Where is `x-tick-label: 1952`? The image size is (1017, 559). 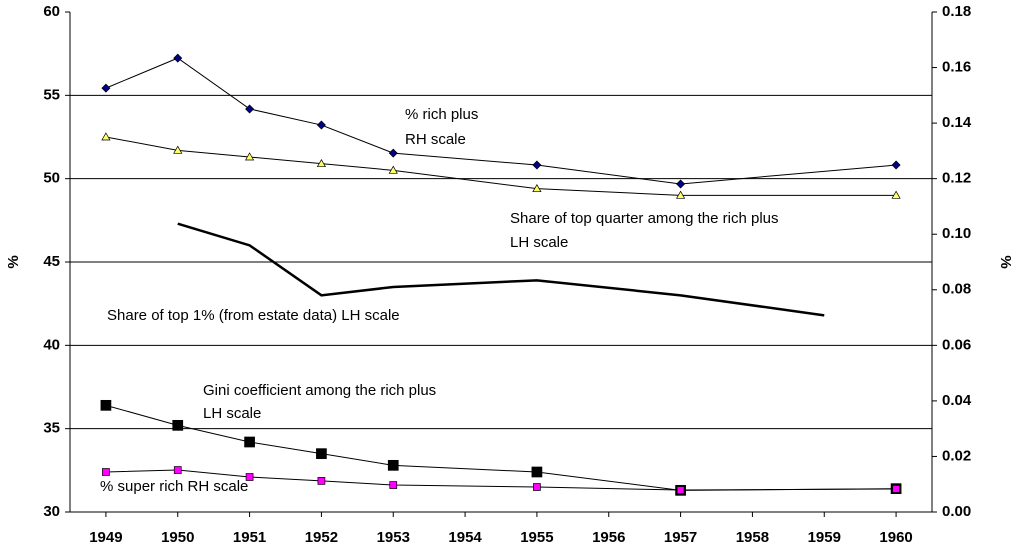
x-tick-label: 1952 is located at coordinates (321, 537).